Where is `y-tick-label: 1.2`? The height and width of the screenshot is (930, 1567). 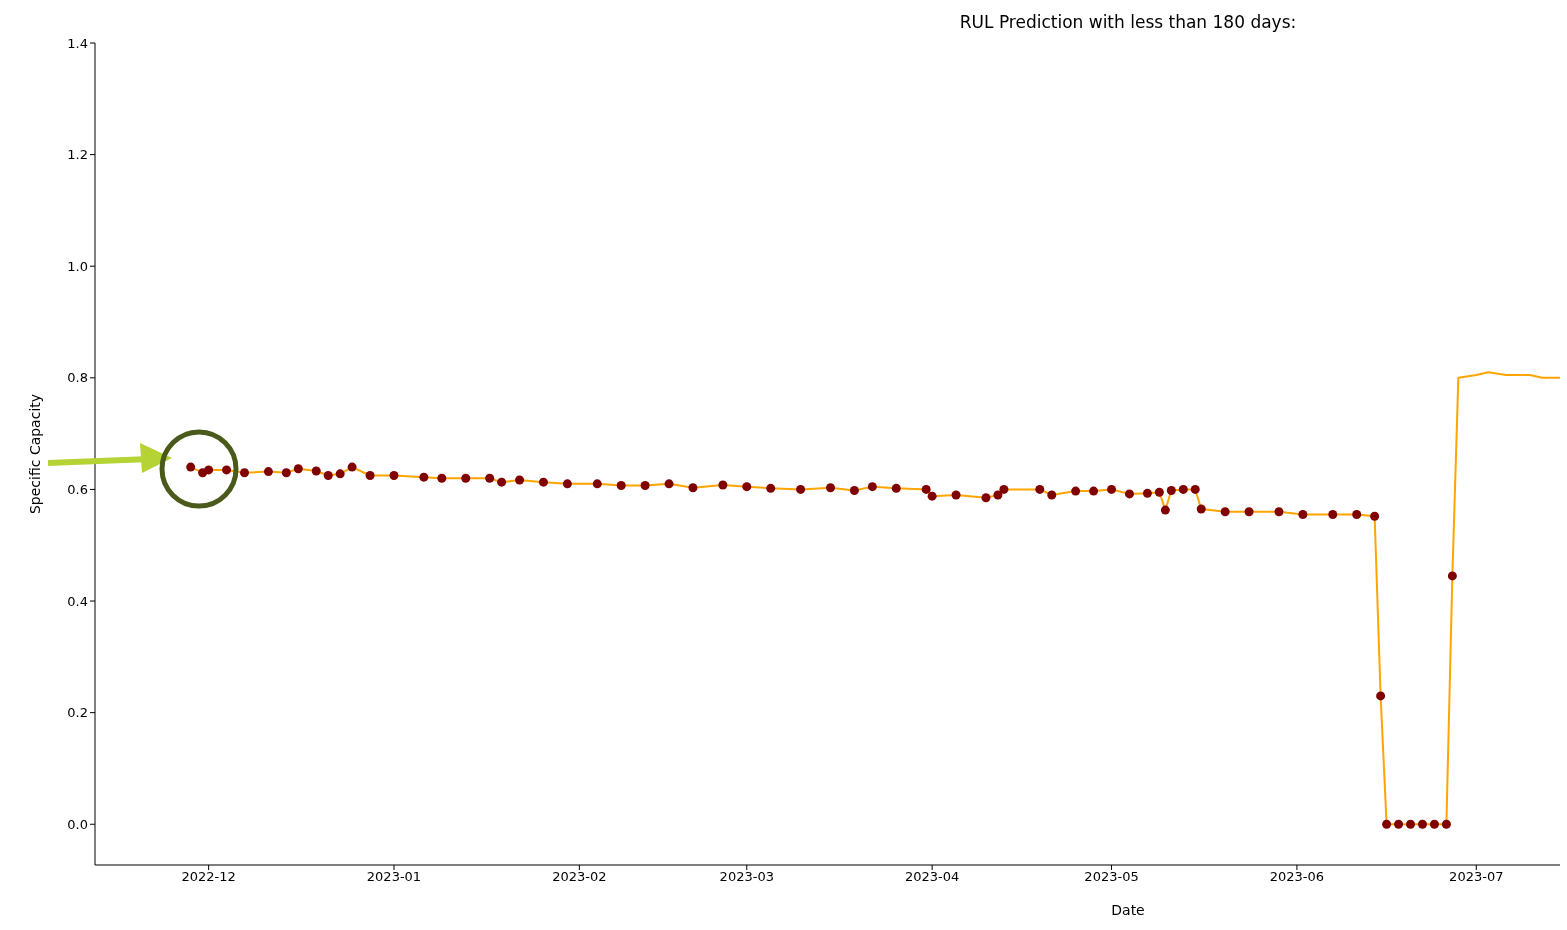 y-tick-label: 1.2 is located at coordinates (77, 155).